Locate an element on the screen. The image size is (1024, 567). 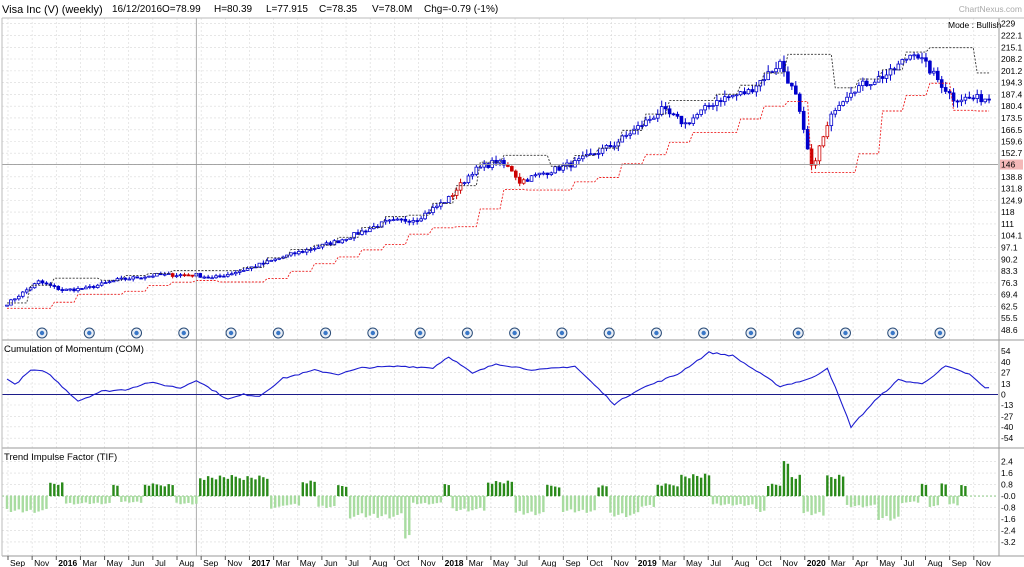
quote-low: L=77.915 is located at coordinates (287, 9).